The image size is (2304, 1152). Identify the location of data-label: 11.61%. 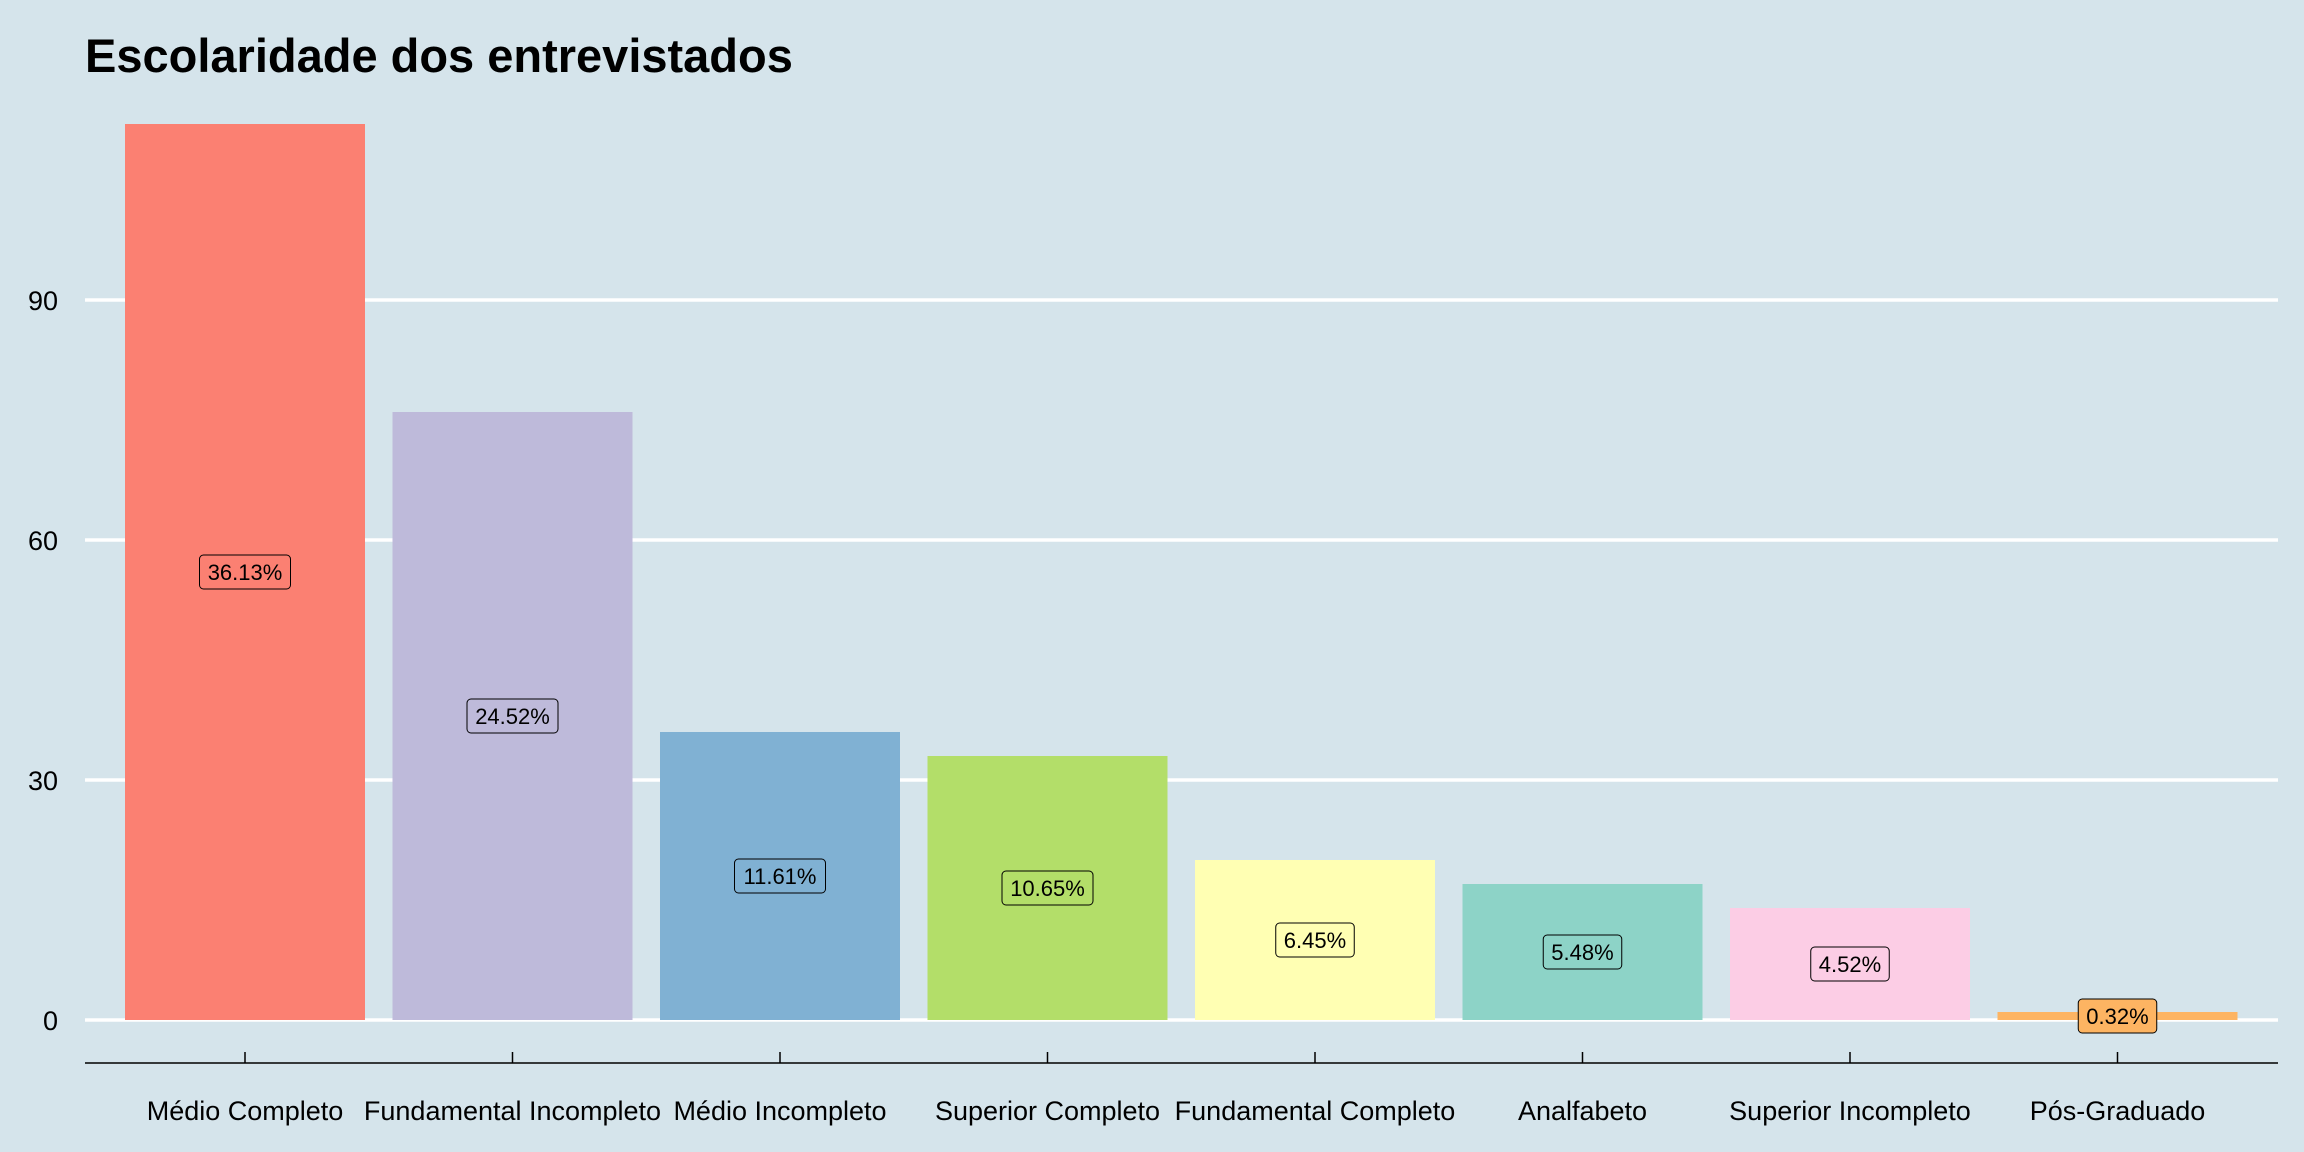
(780, 876).